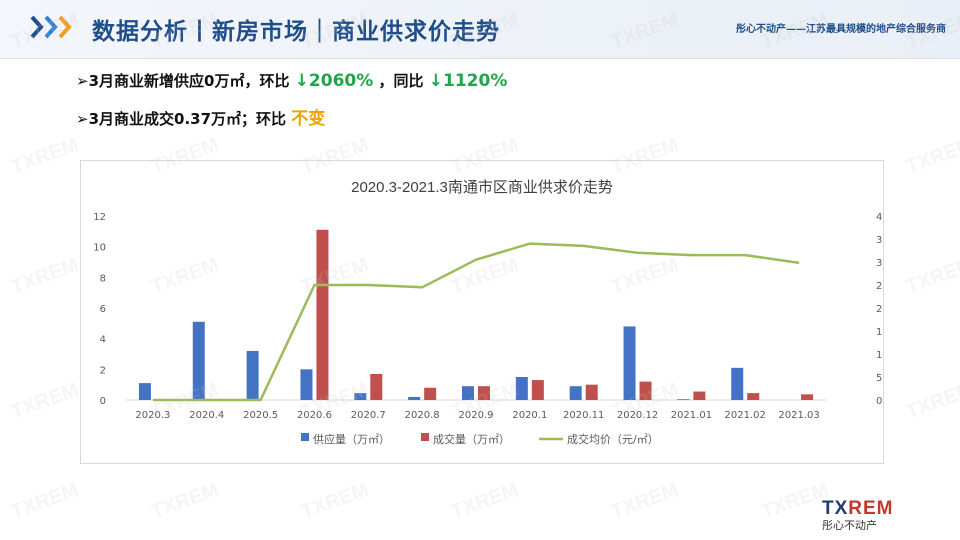 The height and width of the screenshot is (540, 960). What do you see at coordinates (103, 309) in the screenshot?
I see `y-left-tick-label: 6` at bounding box center [103, 309].